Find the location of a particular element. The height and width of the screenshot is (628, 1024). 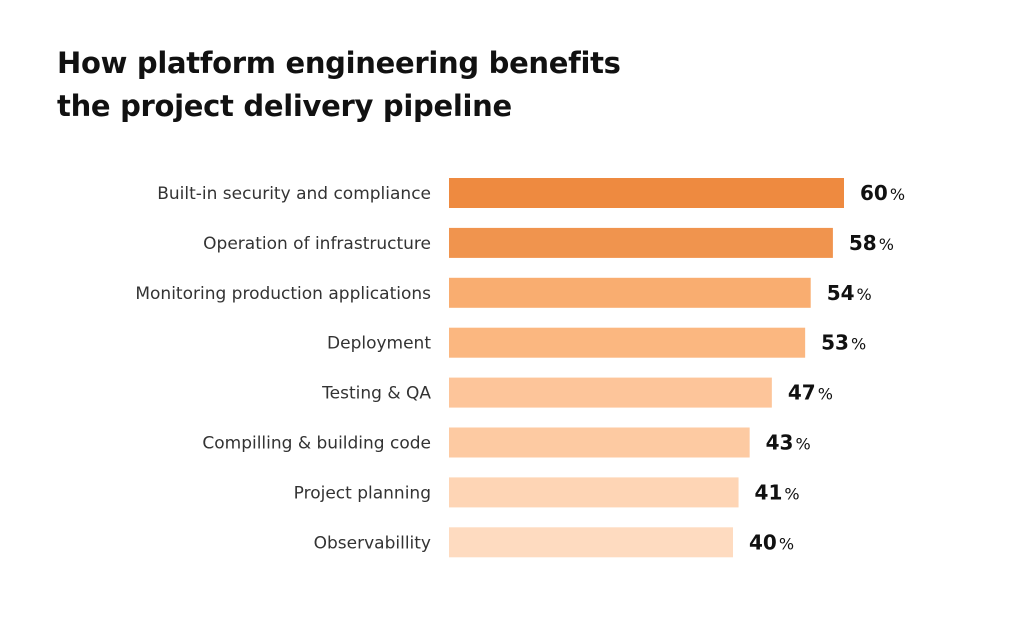

value-label: 43% is located at coordinates (788, 443).